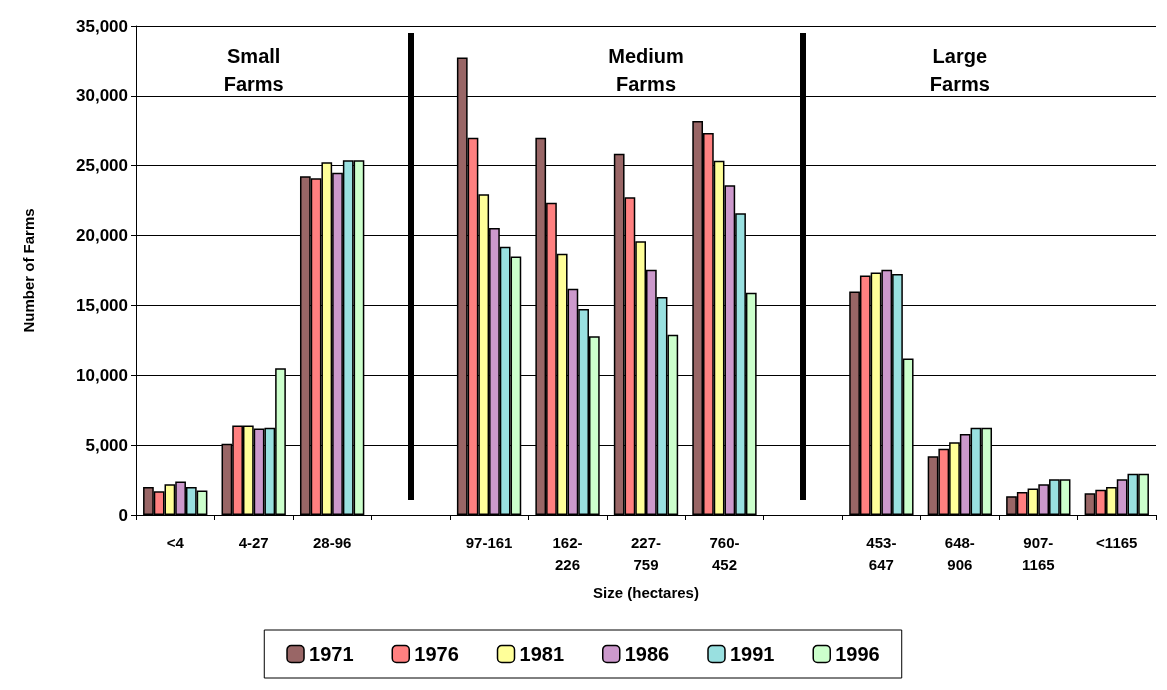 This screenshot has width=1167, height=690. I want to click on x-tick-label: 453-647, so click(881, 553).